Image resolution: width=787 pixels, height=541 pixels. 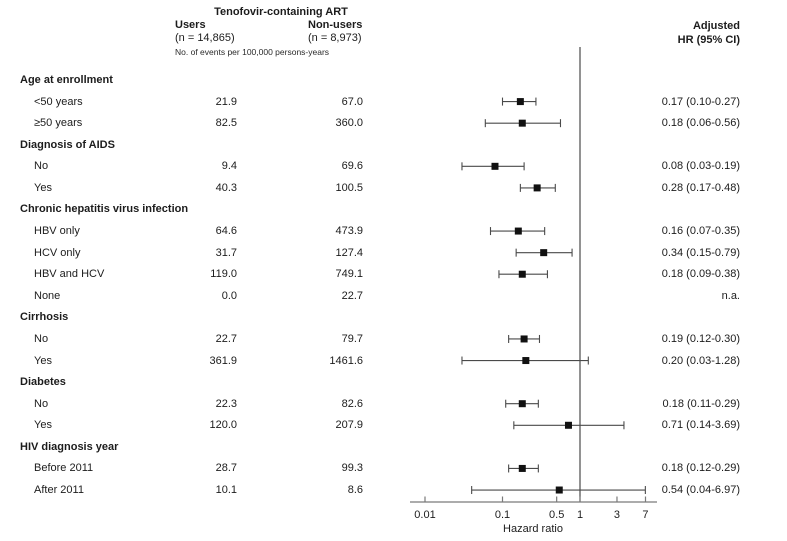 What do you see at coordinates (58, 101) in the screenshot?
I see `row-label: <50 years` at bounding box center [58, 101].